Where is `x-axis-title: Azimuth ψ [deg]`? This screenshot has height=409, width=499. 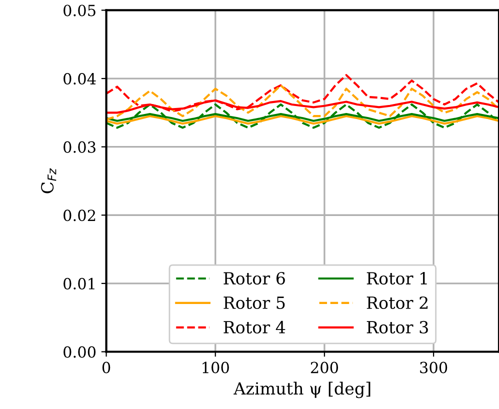
x-axis-title: Azimuth ψ [deg] is located at coordinates (302, 390).